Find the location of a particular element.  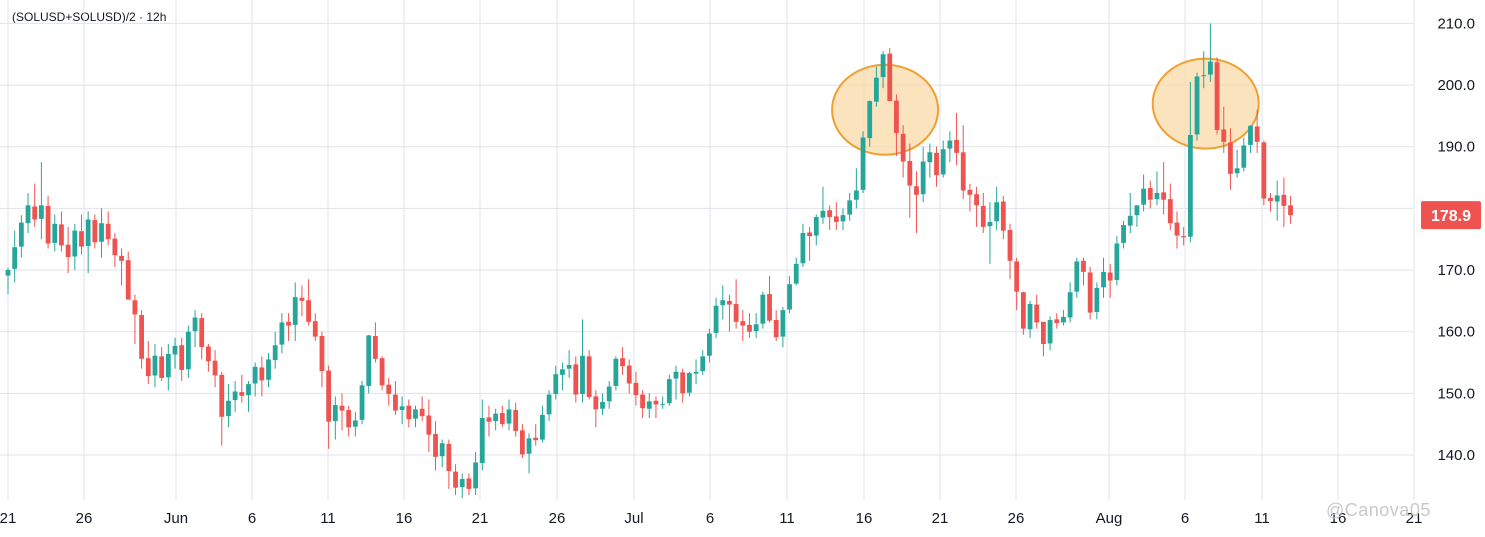

peak-highlight-ellipse is located at coordinates (885, 109).